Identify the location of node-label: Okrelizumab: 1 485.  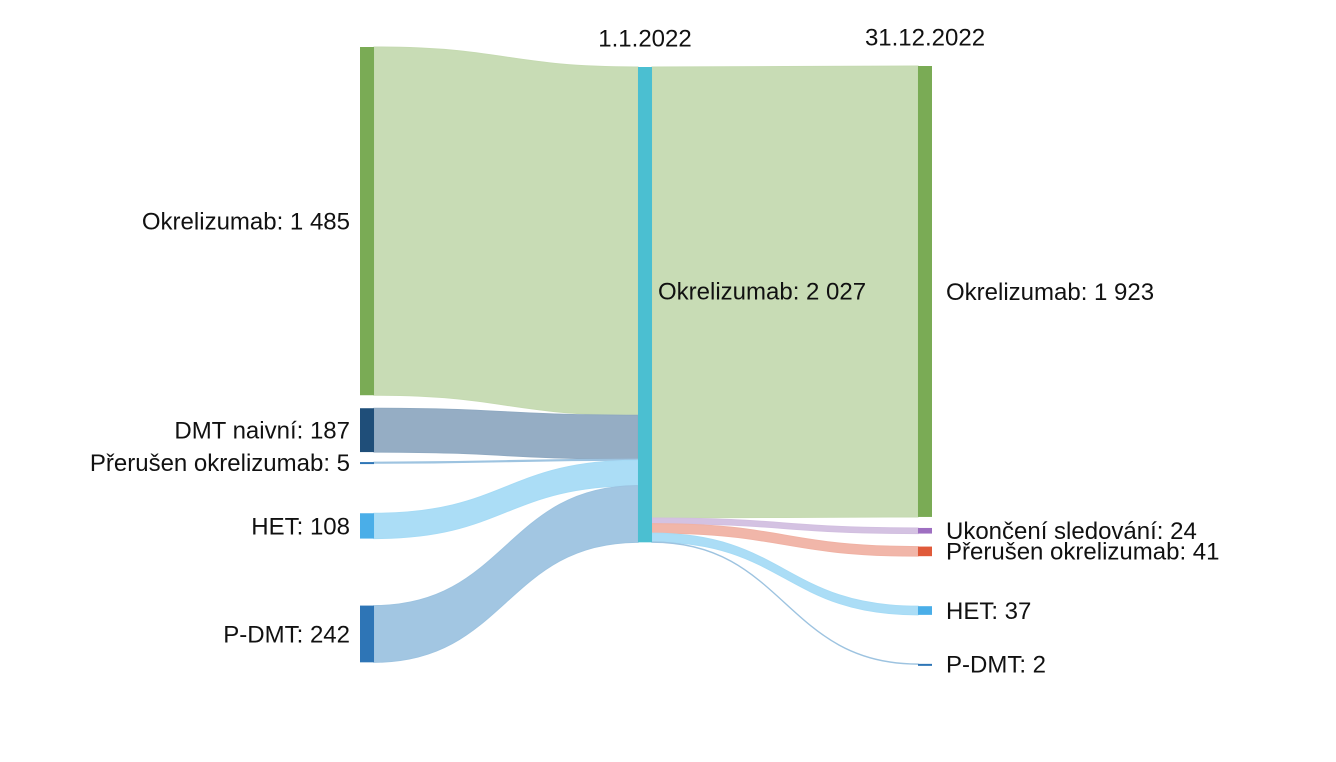
(246, 221).